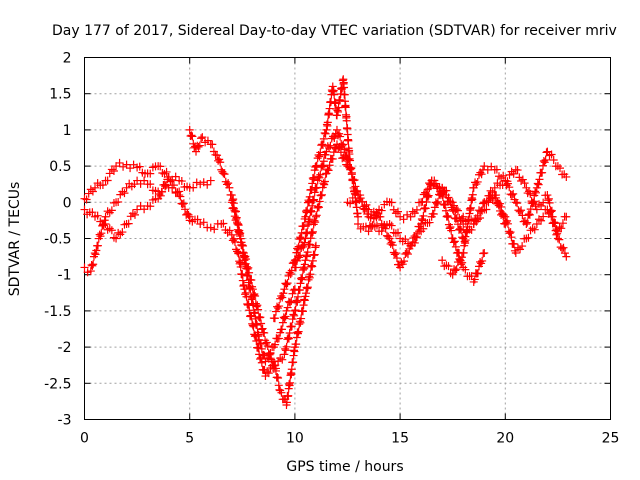  What do you see at coordinates (189, 439) in the screenshot?
I see `x-tick-label: 5` at bounding box center [189, 439].